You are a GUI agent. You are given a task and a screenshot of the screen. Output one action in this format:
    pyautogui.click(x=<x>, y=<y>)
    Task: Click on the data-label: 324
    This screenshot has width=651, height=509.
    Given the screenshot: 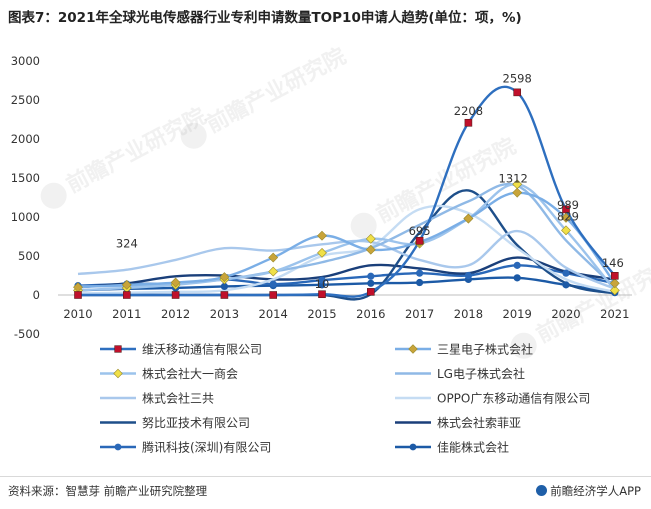 What is the action you would take?
    pyautogui.click(x=127, y=244)
    